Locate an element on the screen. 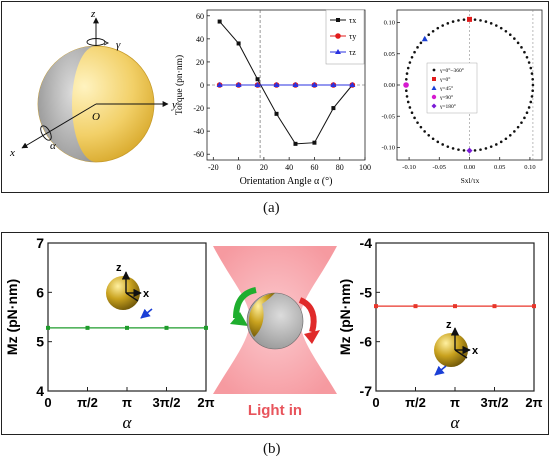  mz-left-y-tick-label: 5 is located at coordinates (40, 342).